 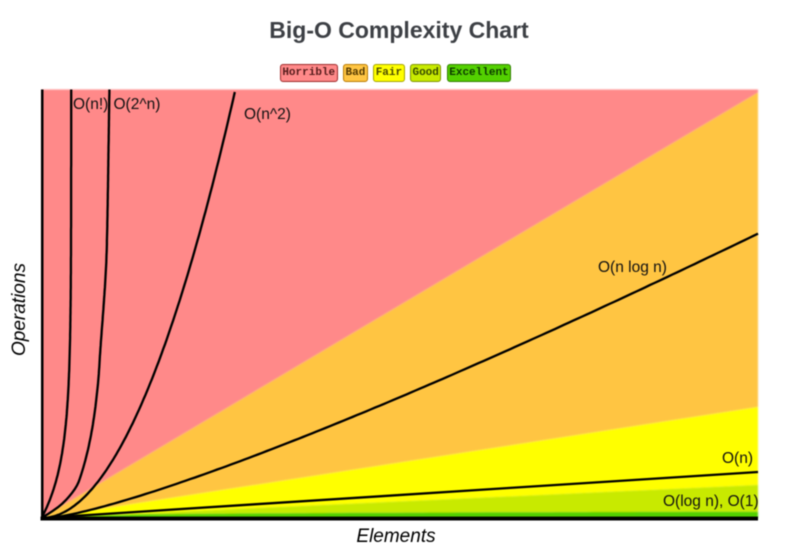 I want to click on svg-text: O(n^2), so click(x=267, y=114).